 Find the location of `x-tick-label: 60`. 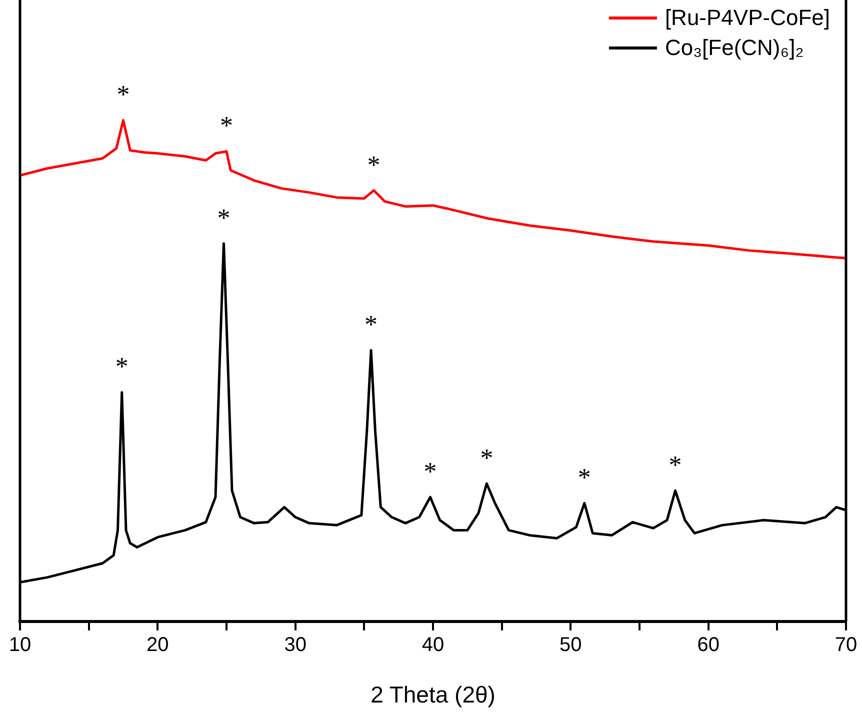

x-tick-label: 60 is located at coordinates (708, 645).